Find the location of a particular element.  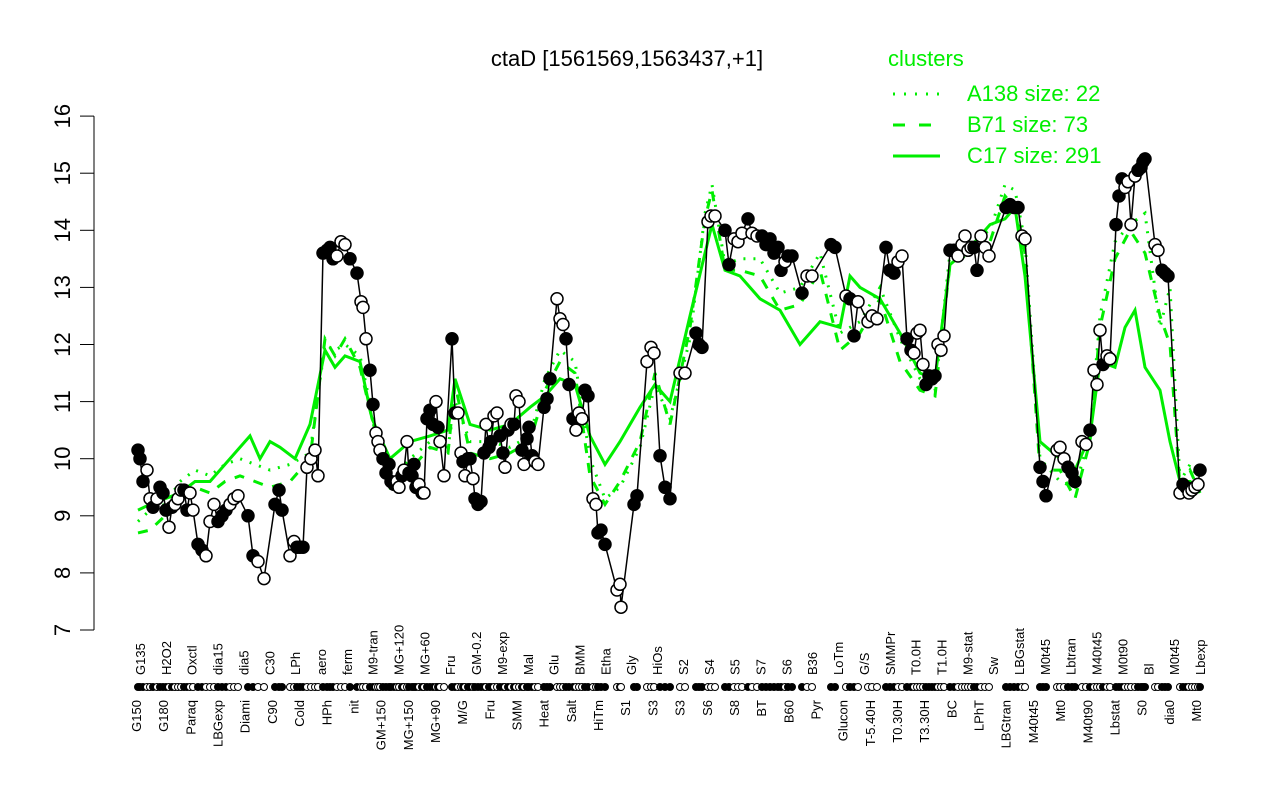

x-tick-label: HiTm is located at coordinates (598, 715).